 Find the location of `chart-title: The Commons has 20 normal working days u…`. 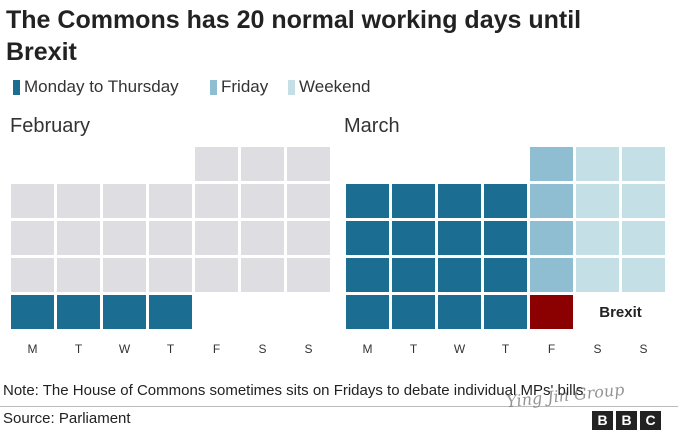

chart-title: The Commons has 20 normal working days u… is located at coordinates (294, 36).